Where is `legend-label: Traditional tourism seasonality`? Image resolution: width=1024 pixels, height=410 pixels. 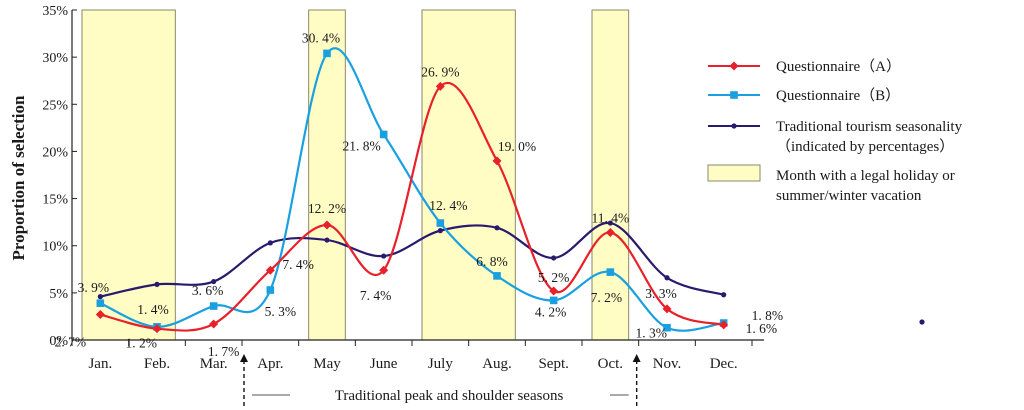 legend-label: Traditional tourism seasonality is located at coordinates (869, 127).